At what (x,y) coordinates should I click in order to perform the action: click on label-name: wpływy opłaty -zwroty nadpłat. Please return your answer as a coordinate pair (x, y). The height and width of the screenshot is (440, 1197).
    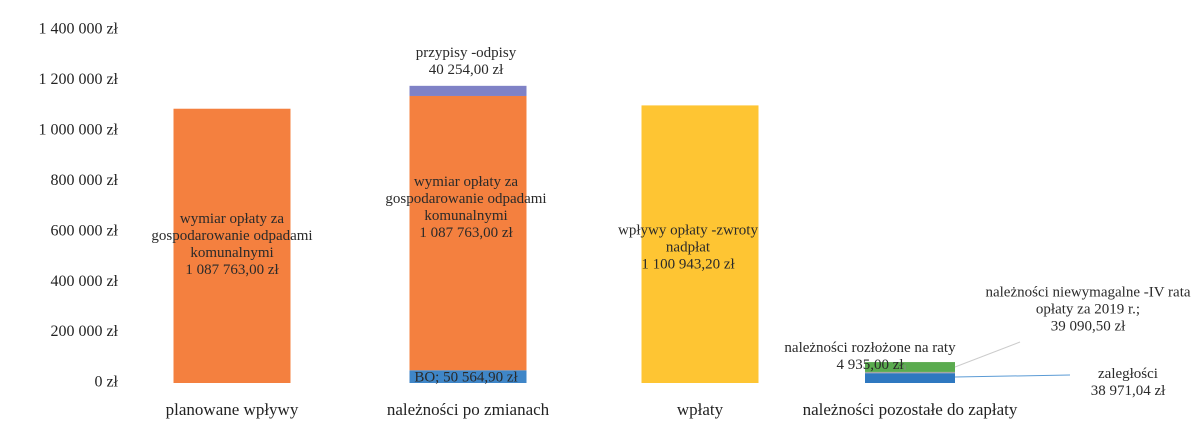
    Looking at the image, I should click on (688, 239).